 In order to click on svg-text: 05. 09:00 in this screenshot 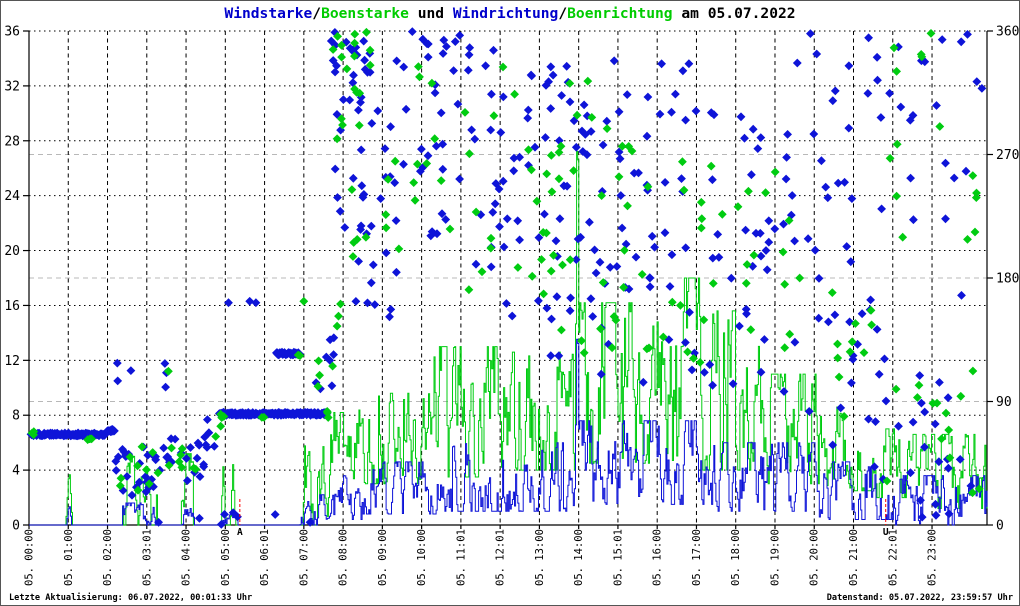, I will do `click(383, 557)`.